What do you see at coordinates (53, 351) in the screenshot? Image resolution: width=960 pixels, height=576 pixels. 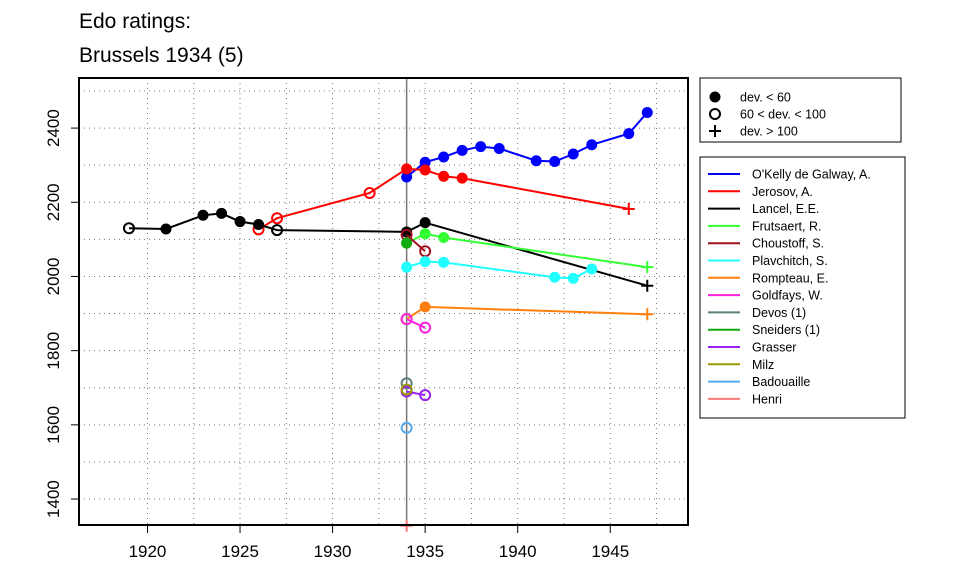 I see `y-tick-label: 1800` at bounding box center [53, 351].